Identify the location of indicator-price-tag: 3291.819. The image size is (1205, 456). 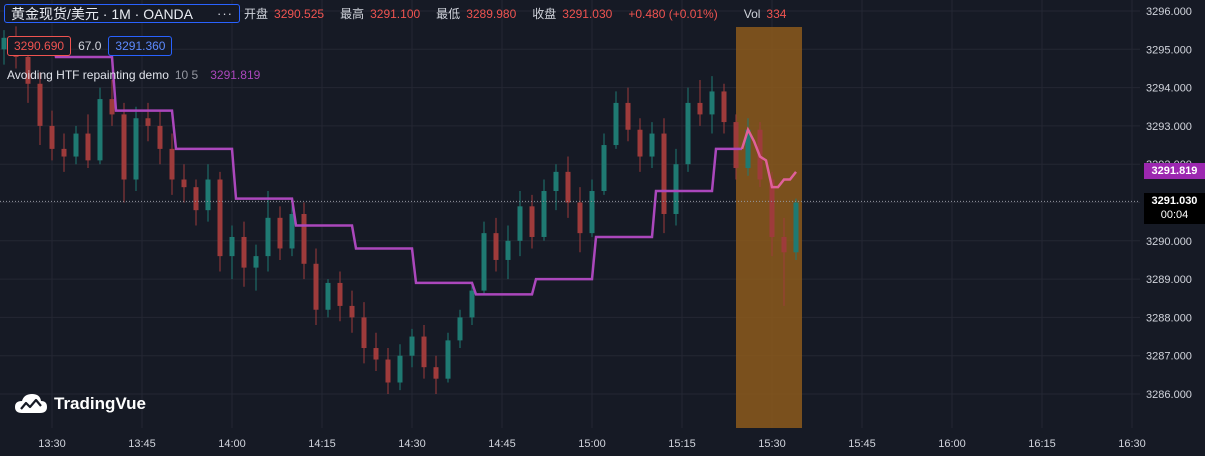
(1174, 171).